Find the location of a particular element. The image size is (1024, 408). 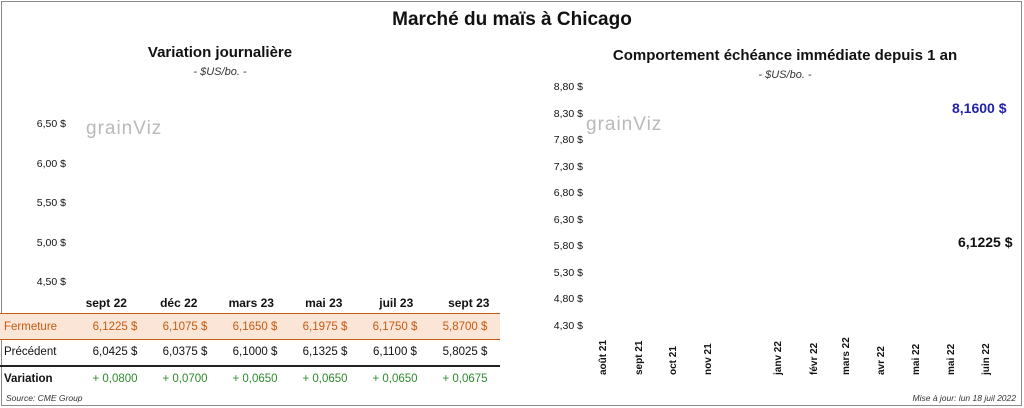

grainviz-watermark-left: grainViz is located at coordinates (124, 128).